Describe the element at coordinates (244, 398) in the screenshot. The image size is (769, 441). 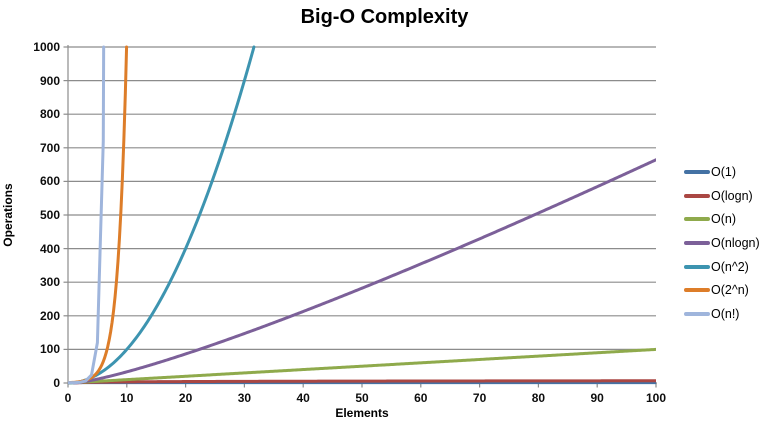
I see `x-tick-label-30: 30` at that location.